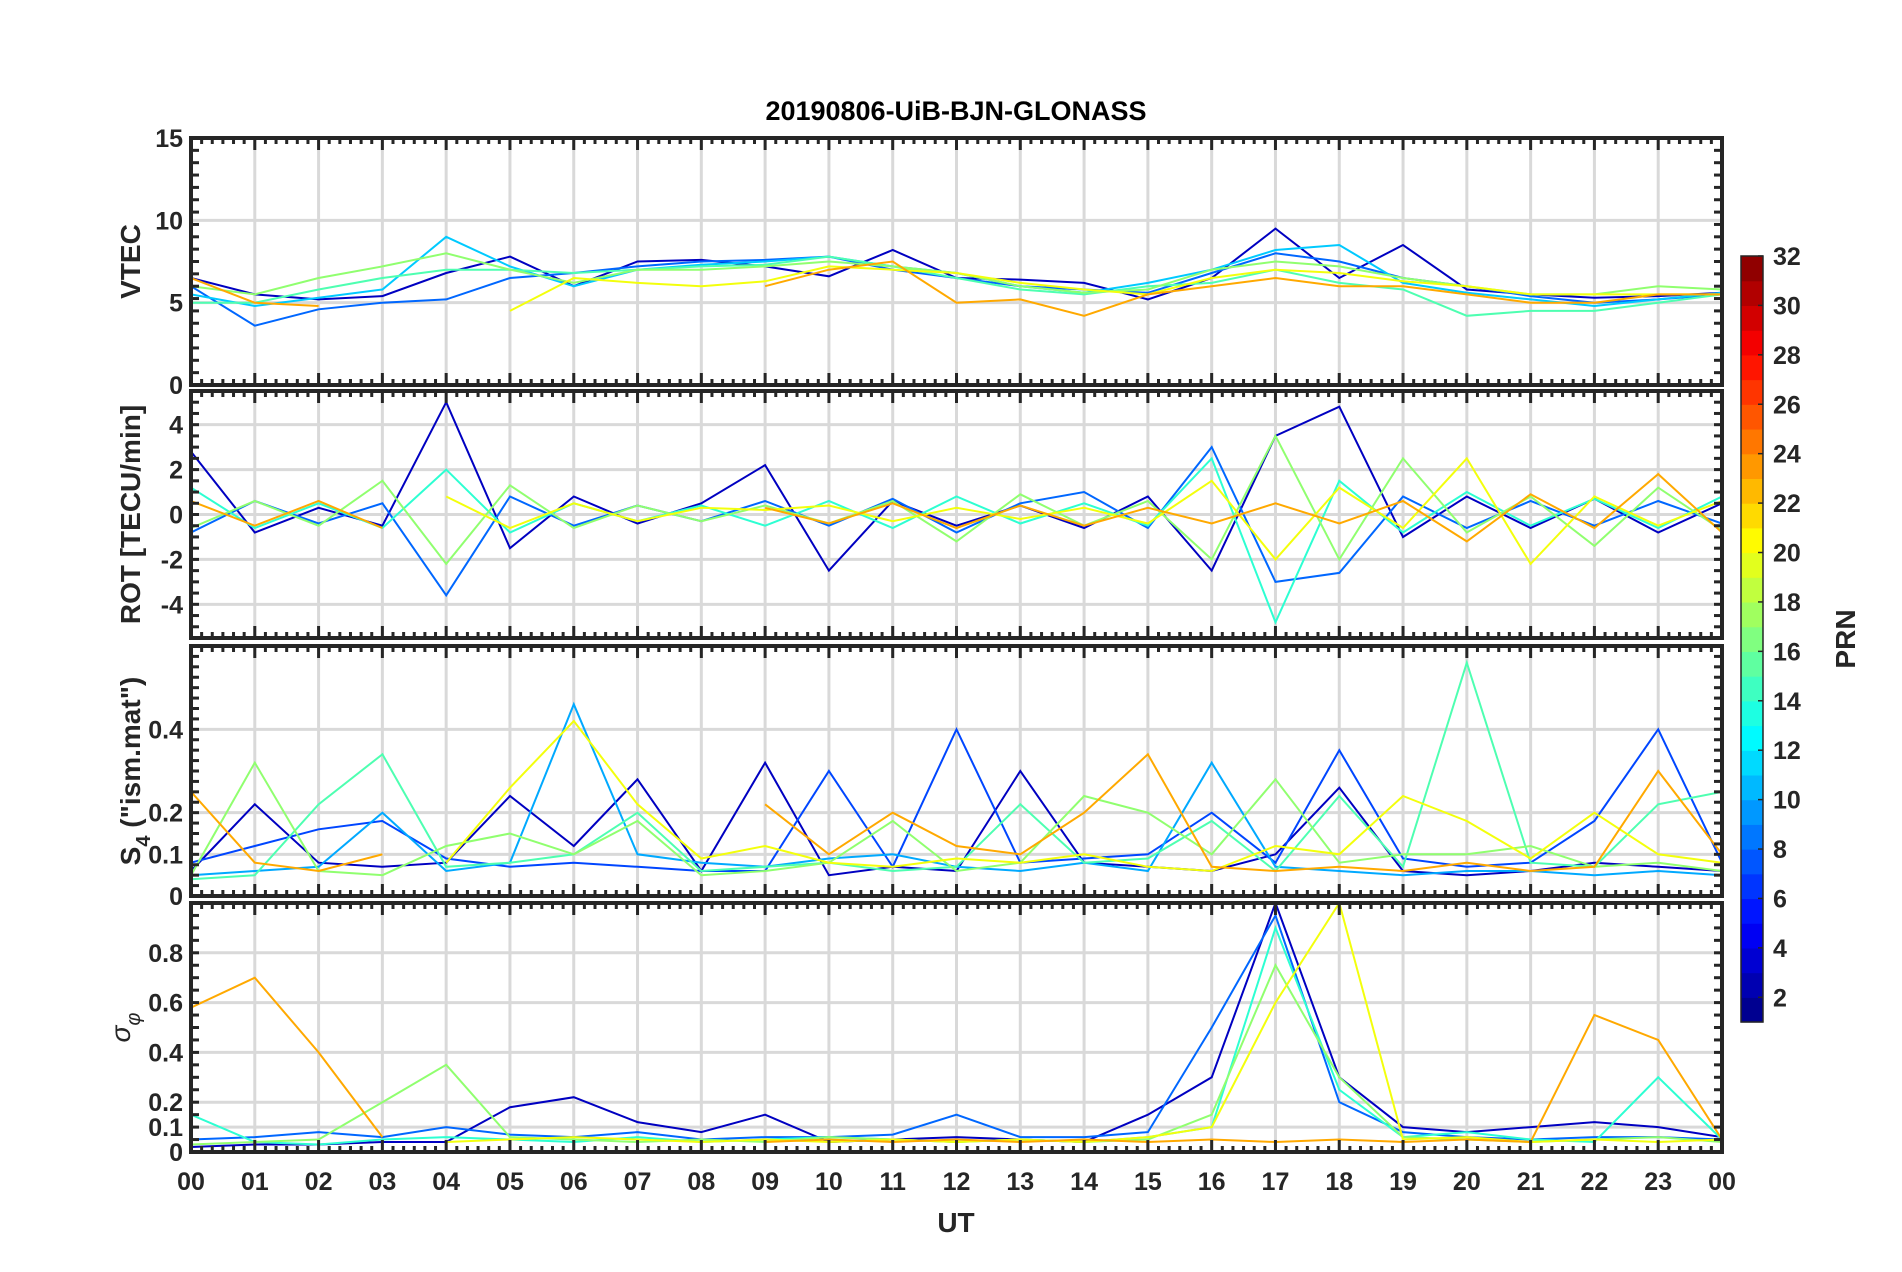 This screenshot has height=1272, width=1902. I want to click on x-tick-label: 10, so click(829, 1182).